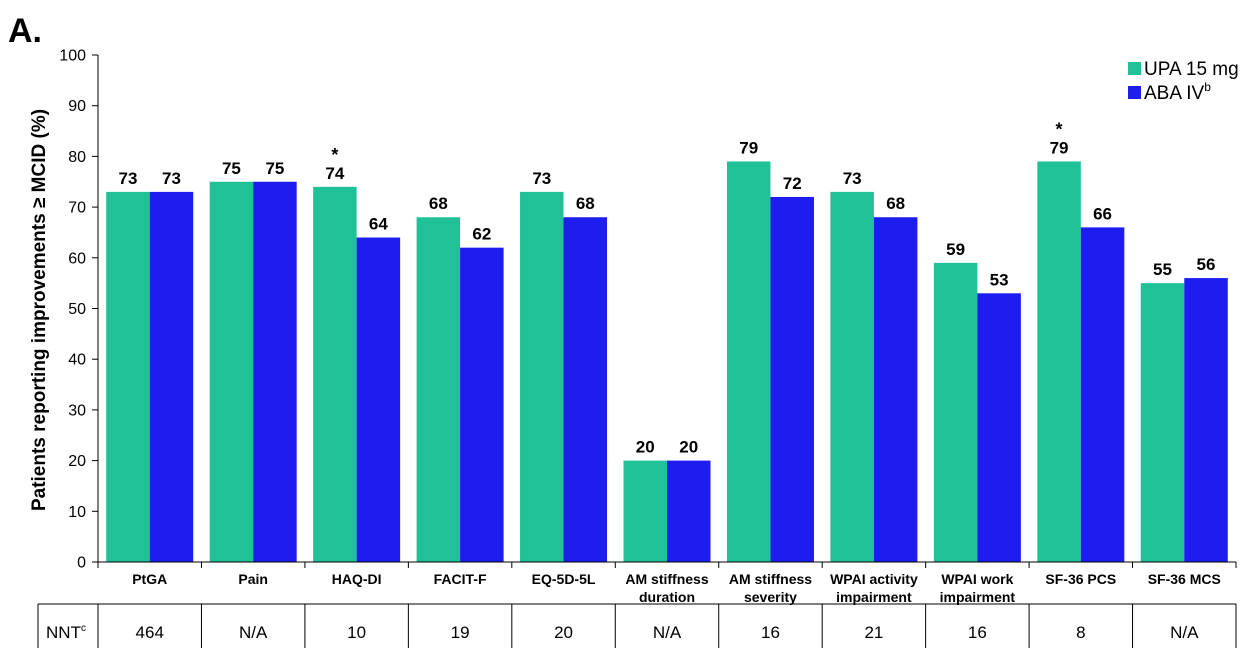  I want to click on bar-value-label: 66, so click(1102, 213).